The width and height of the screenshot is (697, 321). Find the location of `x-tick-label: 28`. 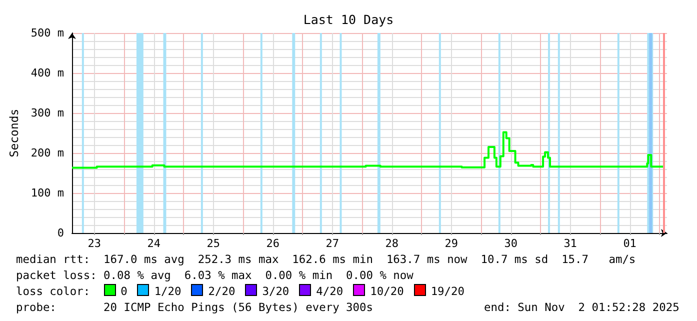

x-tick-label: 28 is located at coordinates (391, 243).